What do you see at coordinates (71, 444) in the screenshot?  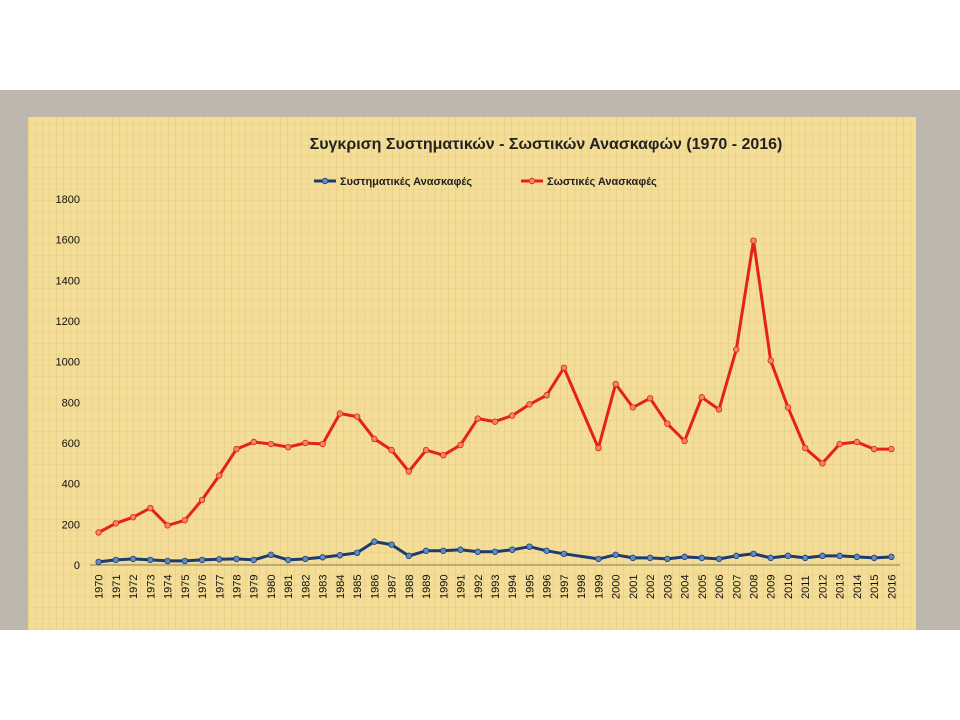 I see `y-tick-label: 600` at bounding box center [71, 444].